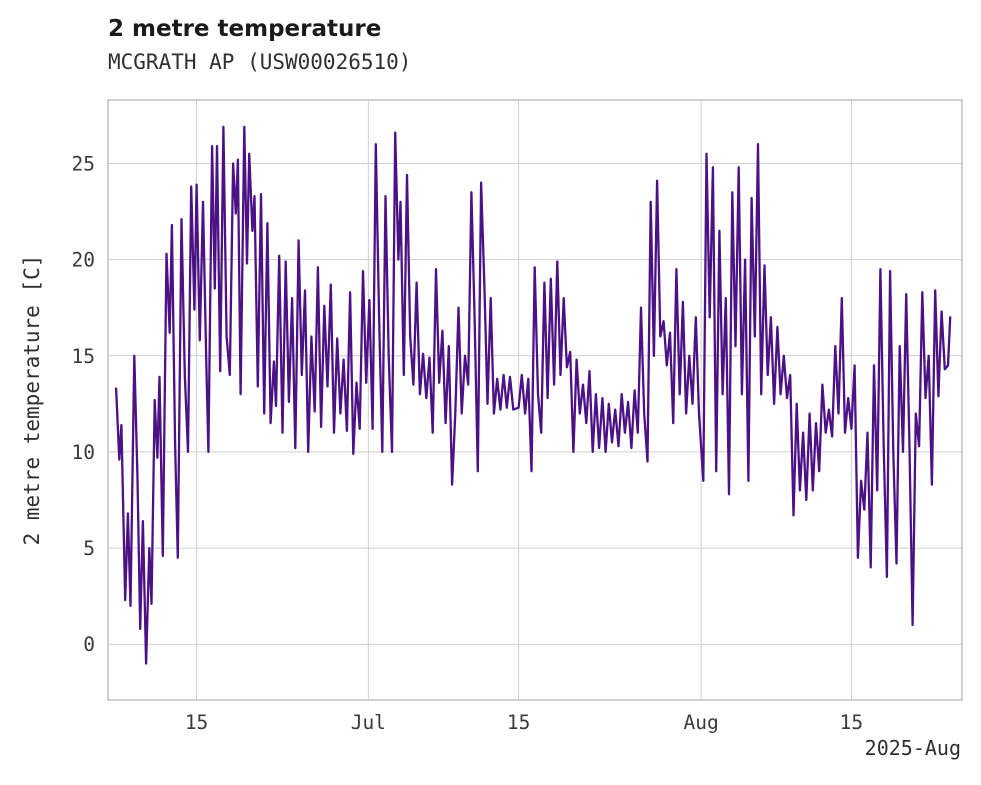 This screenshot has width=981, height=785. What do you see at coordinates (912, 748) in the screenshot?
I see `x-axis-corner-label: 2025-Aug` at bounding box center [912, 748].